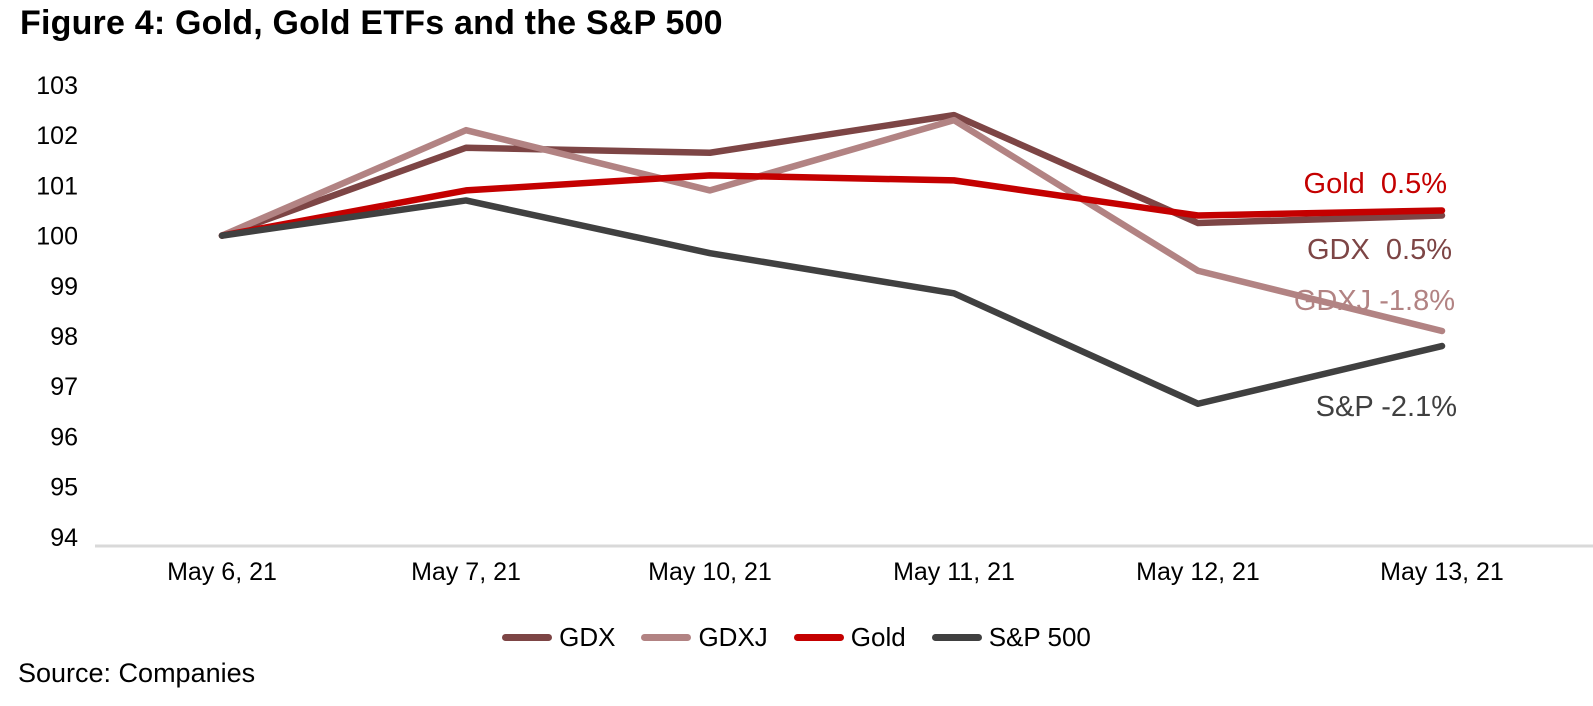 The height and width of the screenshot is (706, 1593). I want to click on legend-item-gdxj: GDXJ, so click(704, 637).